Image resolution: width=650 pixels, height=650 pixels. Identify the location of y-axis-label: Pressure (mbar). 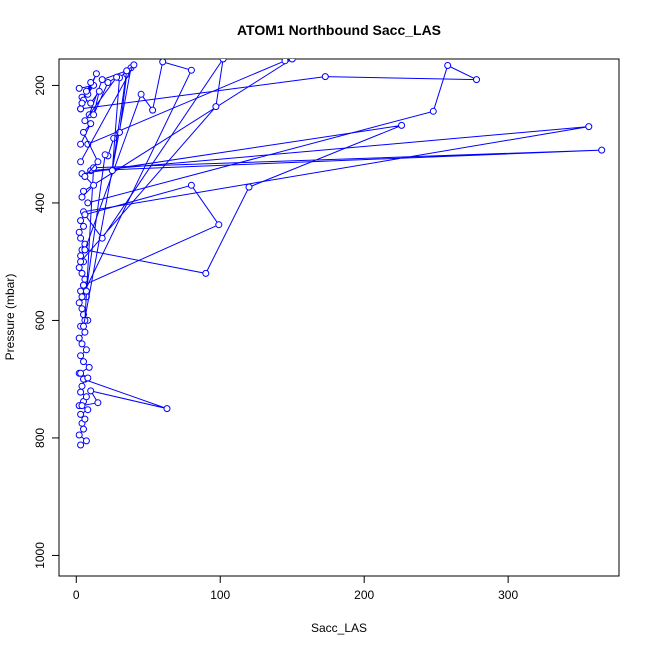
(10, 317).